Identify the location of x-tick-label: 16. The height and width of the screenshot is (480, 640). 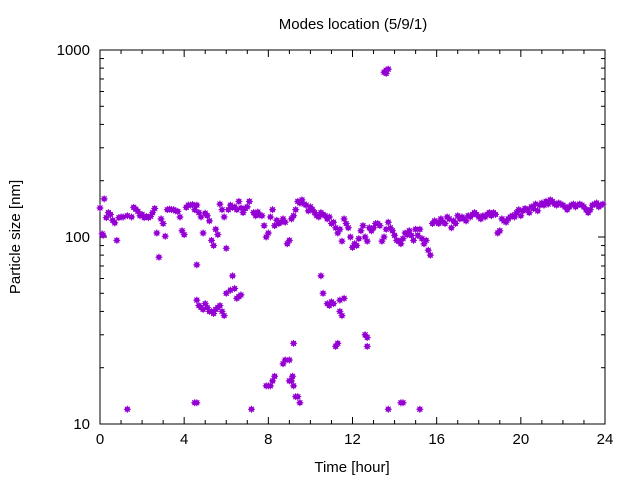
(436, 439).